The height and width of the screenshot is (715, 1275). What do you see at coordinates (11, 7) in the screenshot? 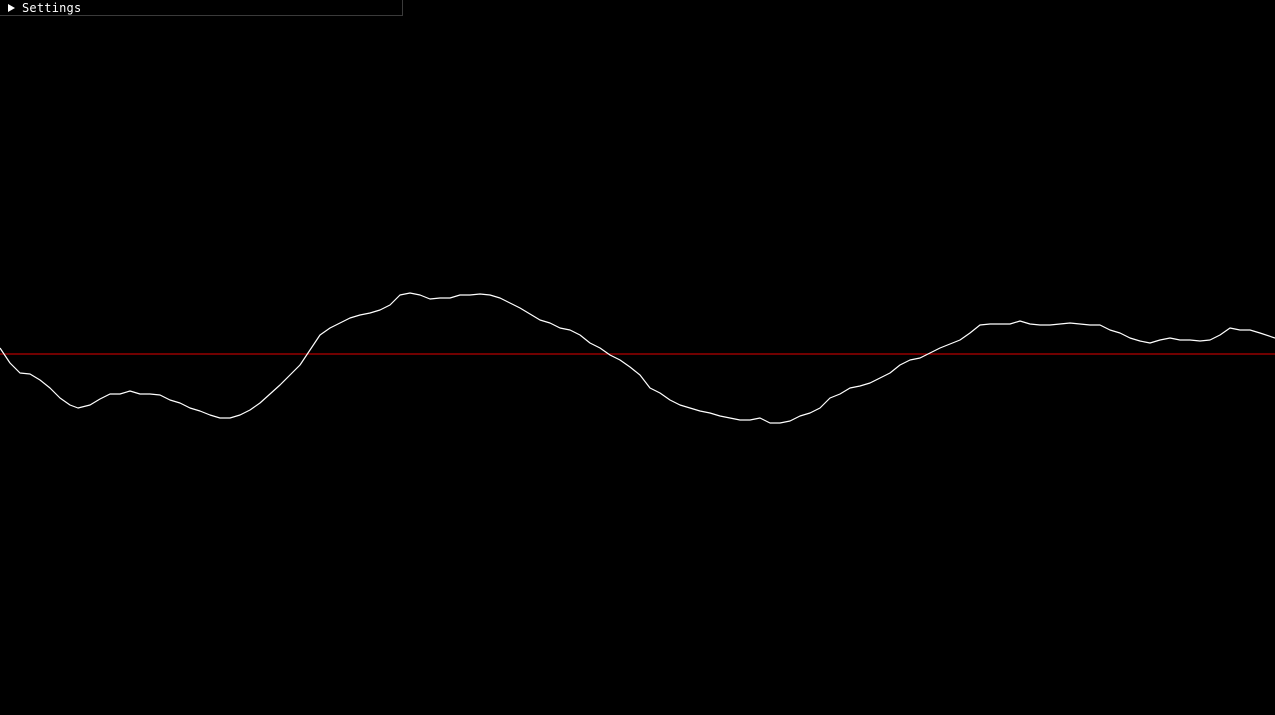
I see `triangle-right-icon` at bounding box center [11, 7].